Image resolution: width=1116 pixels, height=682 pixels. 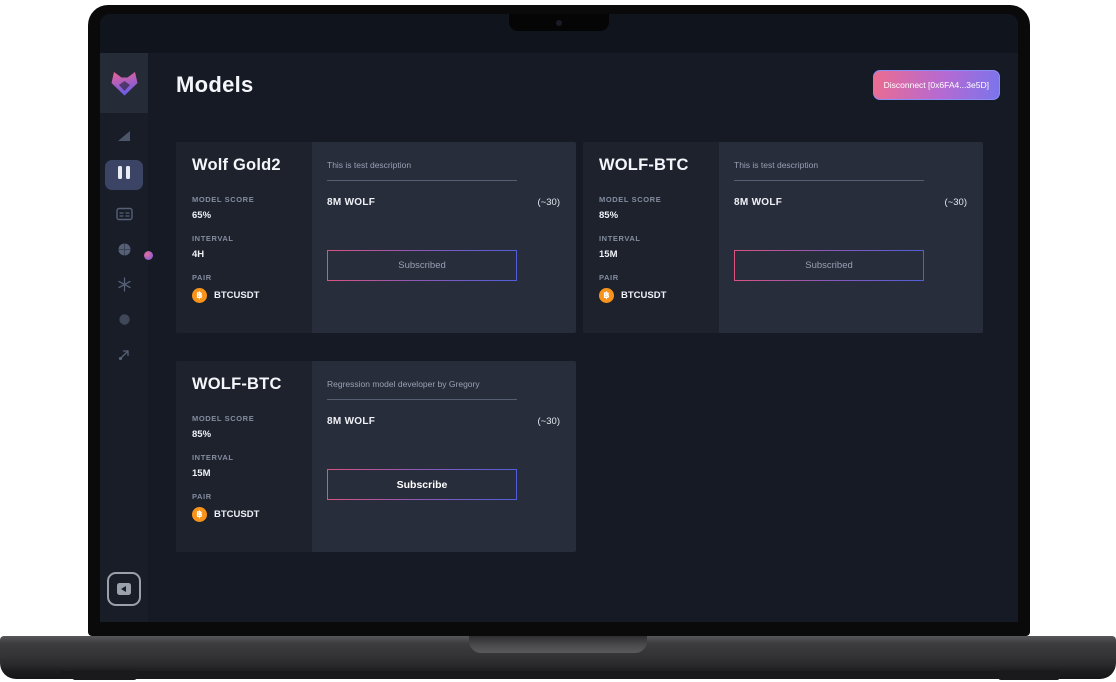 I want to click on app-logo, so click(x=124, y=83).